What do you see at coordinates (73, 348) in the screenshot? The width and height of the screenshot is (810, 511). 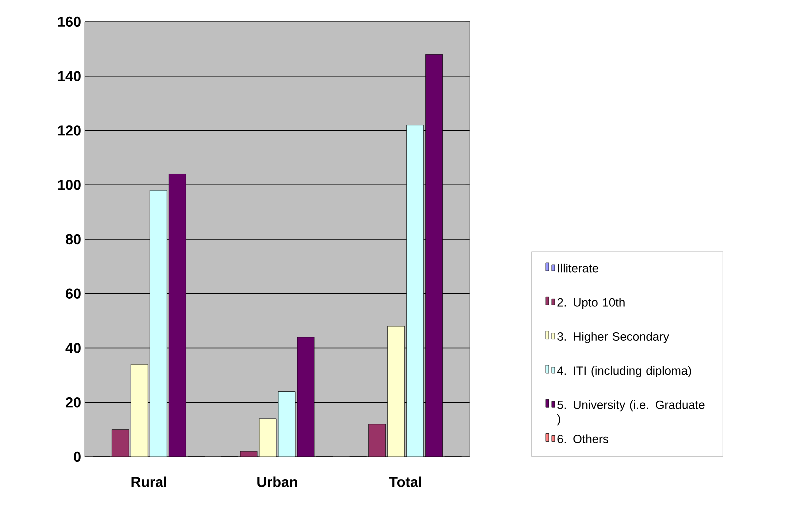 I see `y-tick-label: 40` at bounding box center [73, 348].